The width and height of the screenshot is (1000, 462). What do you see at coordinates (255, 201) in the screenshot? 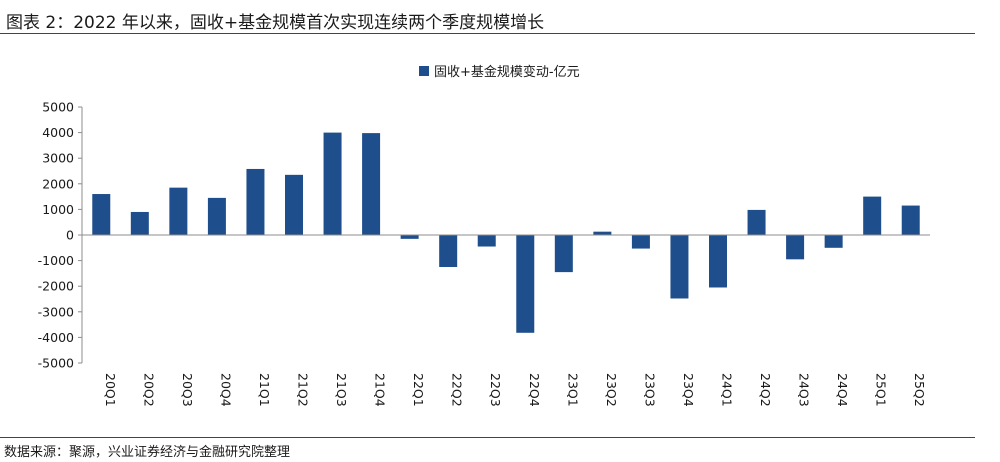
I see `bar-21Q1` at bounding box center [255, 201].